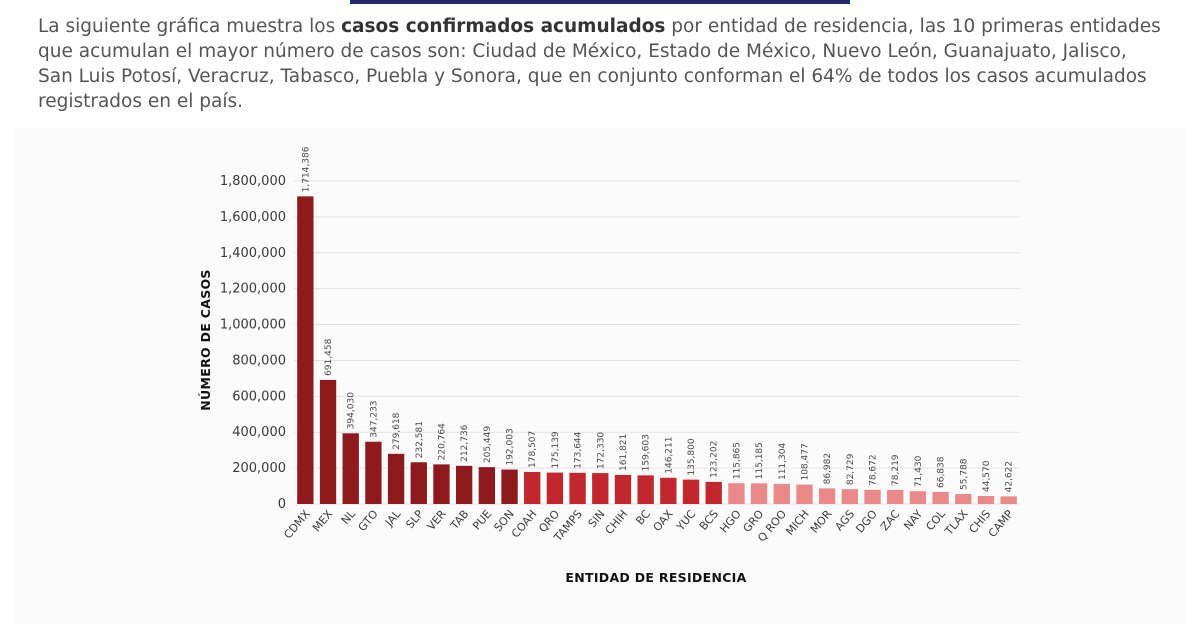  What do you see at coordinates (617, 522) in the screenshot?
I see `x-tick-label: CHIH` at bounding box center [617, 522].